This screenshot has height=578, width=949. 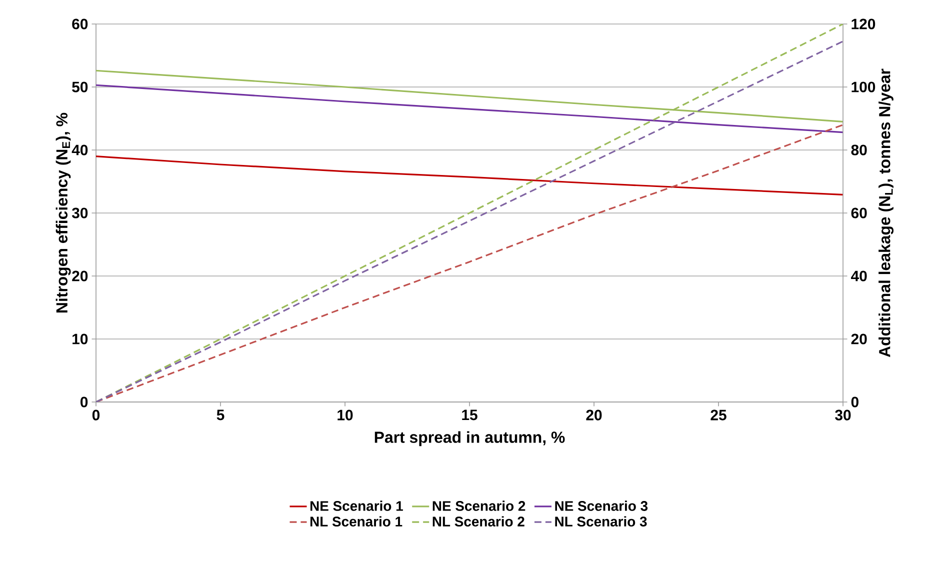 I want to click on y2-tick-label: 80, so click(x=859, y=150).